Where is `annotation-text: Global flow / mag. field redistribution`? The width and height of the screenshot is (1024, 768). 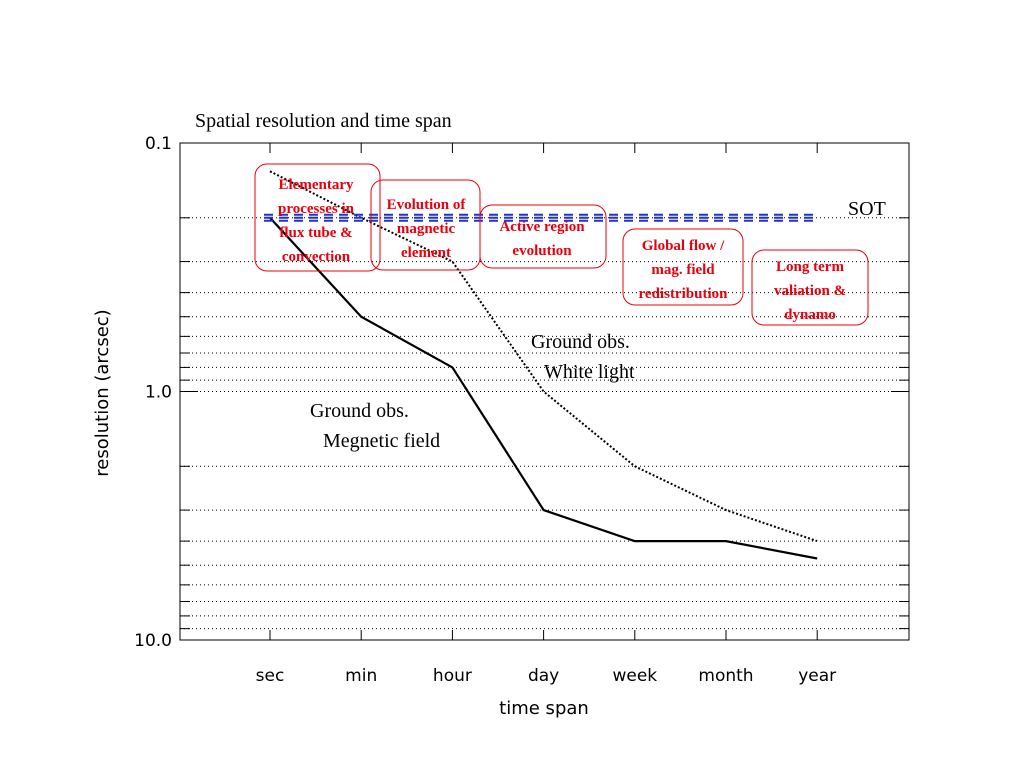 annotation-text: Global flow / mag. field redistribution is located at coordinates (684, 270).